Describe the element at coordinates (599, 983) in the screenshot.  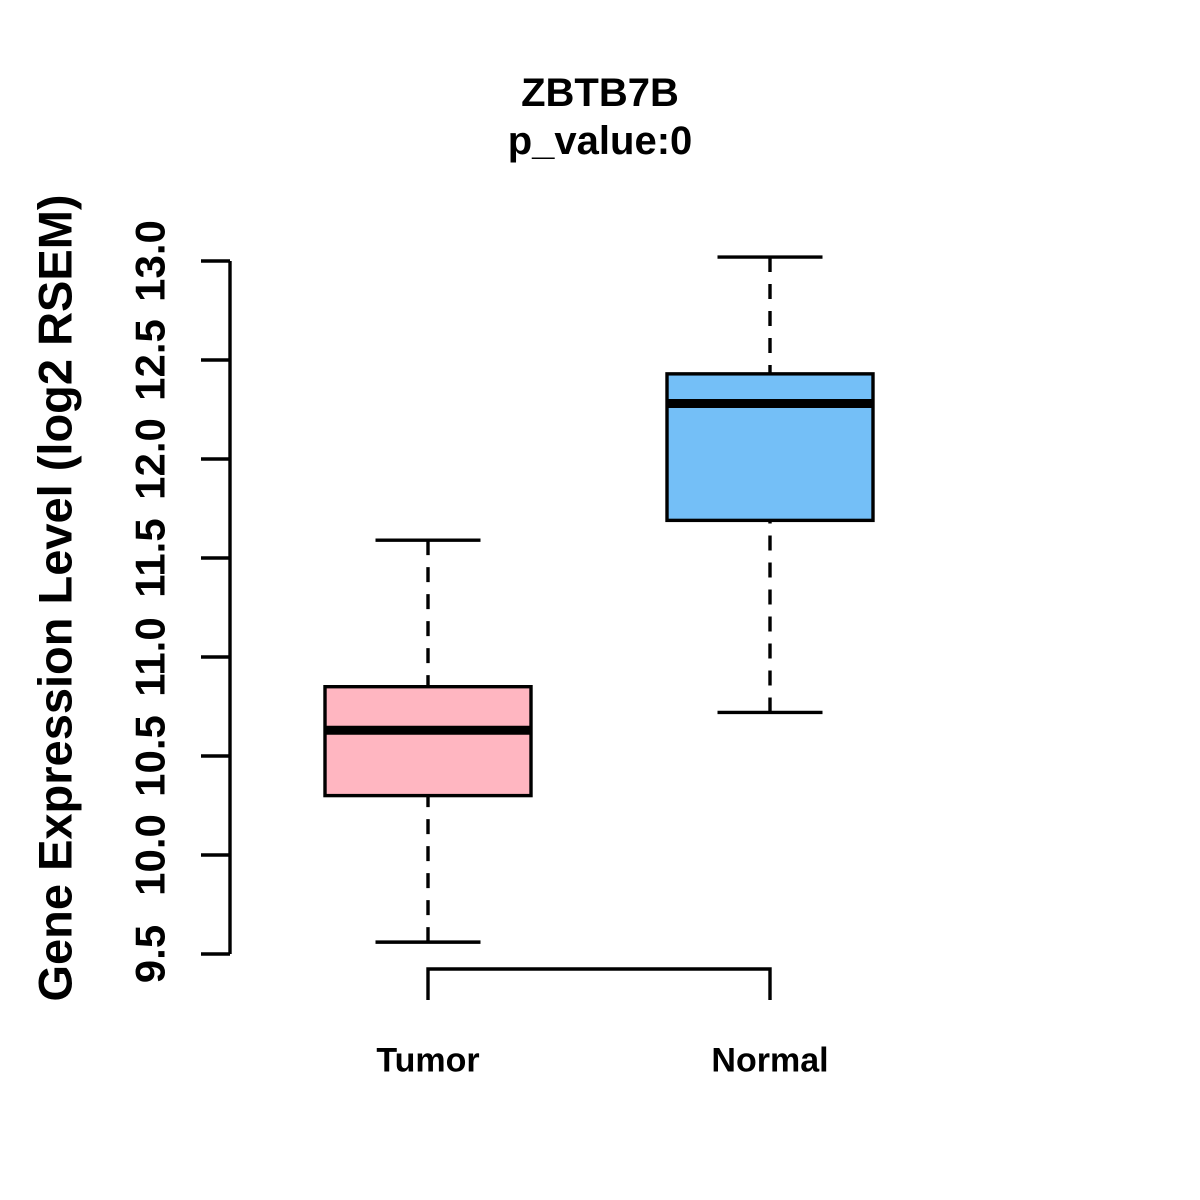
I see `x-axis-bracket` at that location.